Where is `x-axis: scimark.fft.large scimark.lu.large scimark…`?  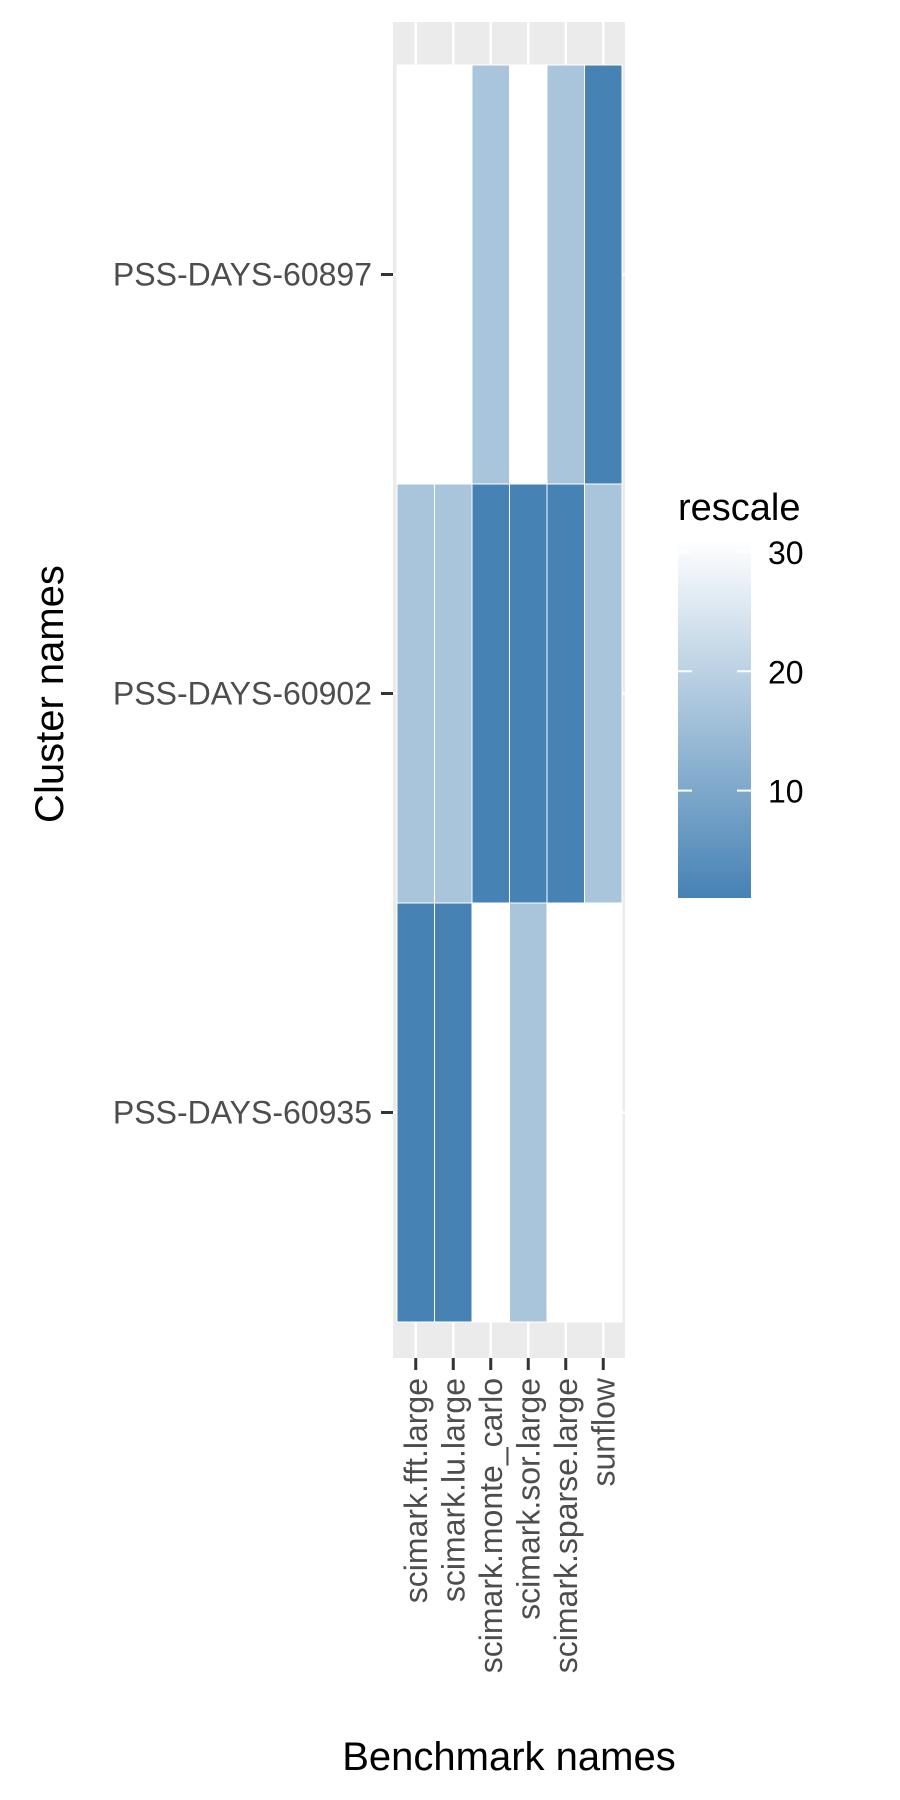
x-axis: scimark.fft.large scimark.lu.large scimark… is located at coordinates (509, 1515).